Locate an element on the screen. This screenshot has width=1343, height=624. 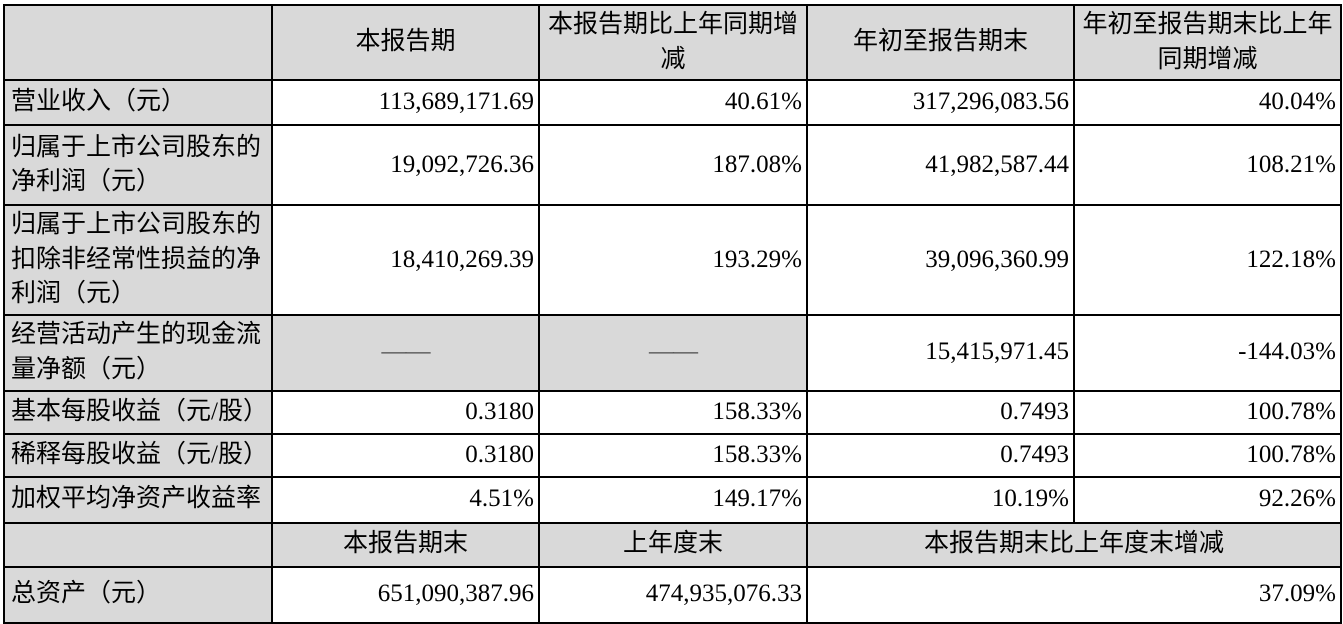
column-header-current-period: 本报告期 is located at coordinates (405, 42).